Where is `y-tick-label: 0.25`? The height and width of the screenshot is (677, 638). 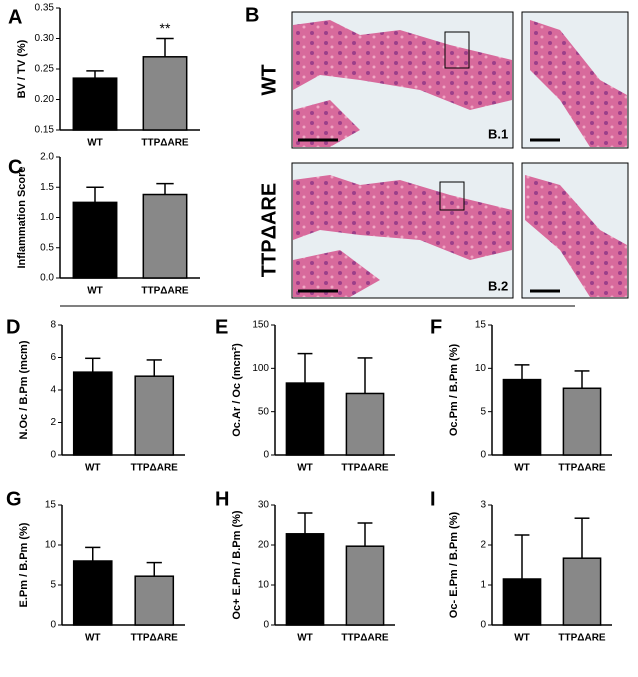
y-tick-label: 0.25 is located at coordinates (45, 69).